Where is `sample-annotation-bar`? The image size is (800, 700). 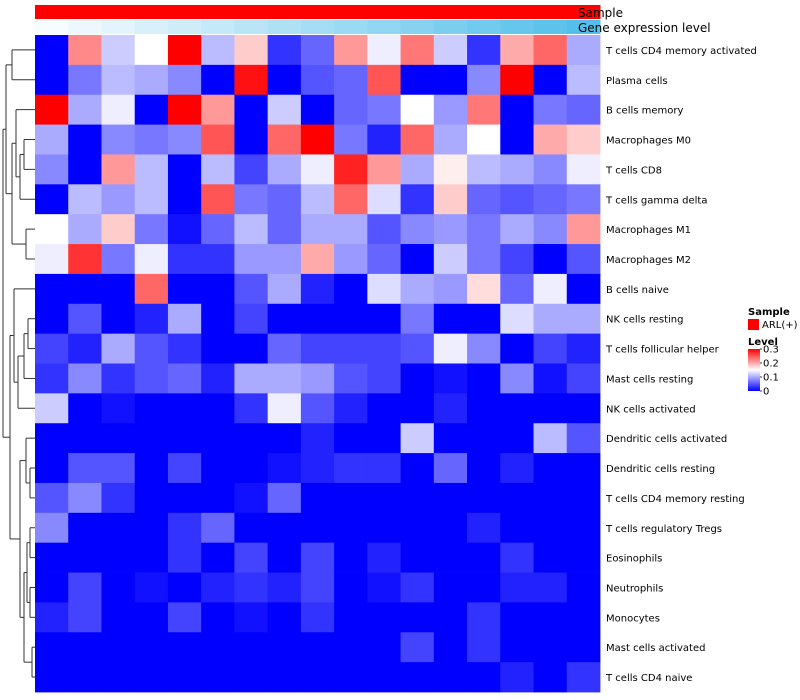 sample-annotation-bar is located at coordinates (318, 12).